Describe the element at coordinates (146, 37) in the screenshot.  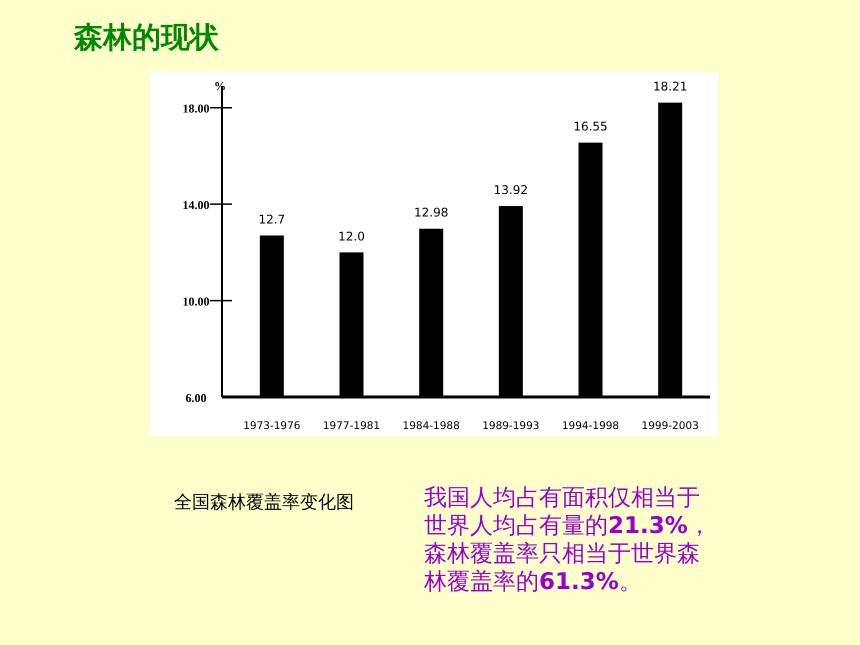
I see `title: 森林的现状` at that location.